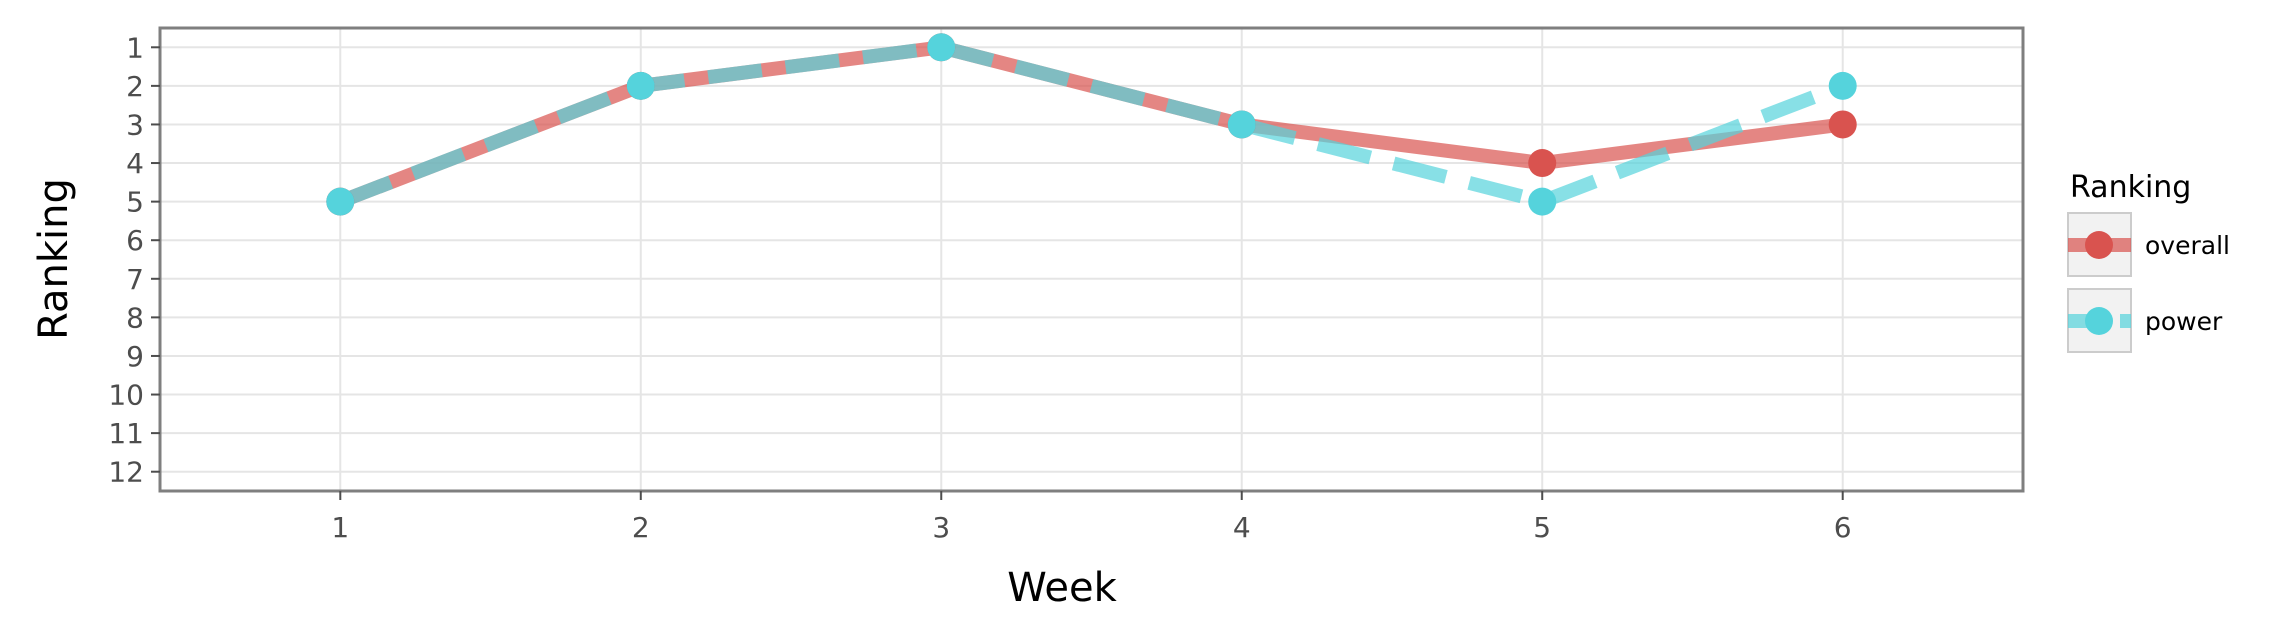 This screenshot has width=2276, height=641. I want to click on x-axis-tick-labels: 1 2 3 4 5 6, so click(1091, 527).